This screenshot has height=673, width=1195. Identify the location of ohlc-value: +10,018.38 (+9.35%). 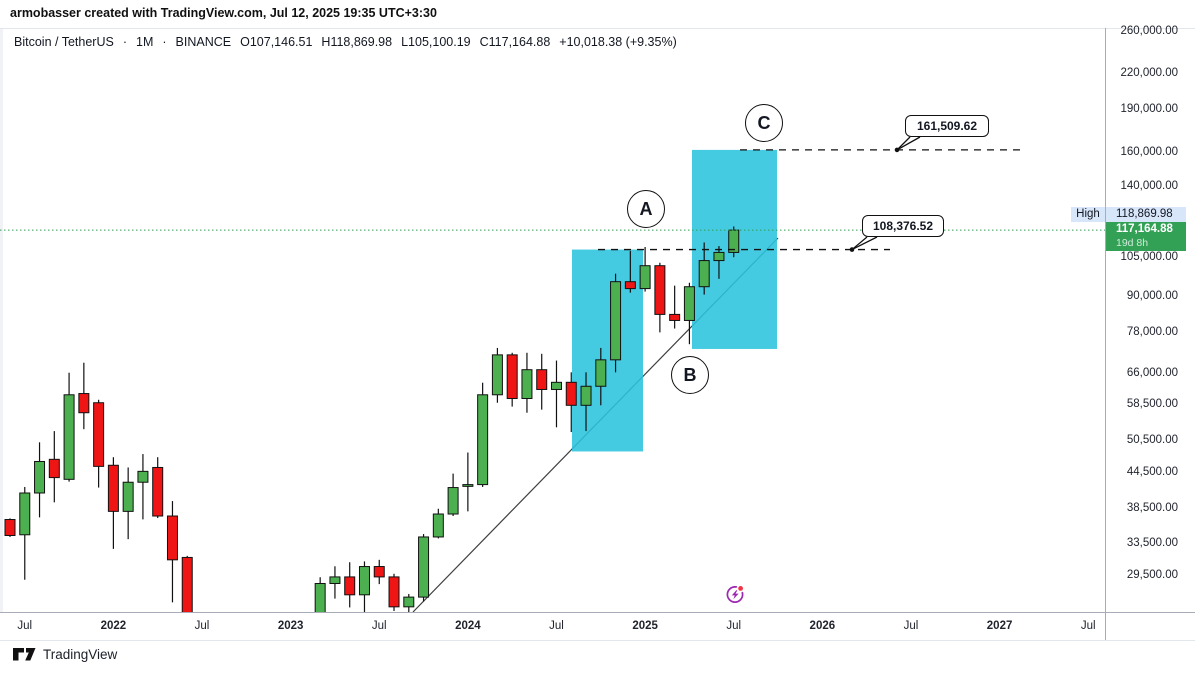
(618, 42).